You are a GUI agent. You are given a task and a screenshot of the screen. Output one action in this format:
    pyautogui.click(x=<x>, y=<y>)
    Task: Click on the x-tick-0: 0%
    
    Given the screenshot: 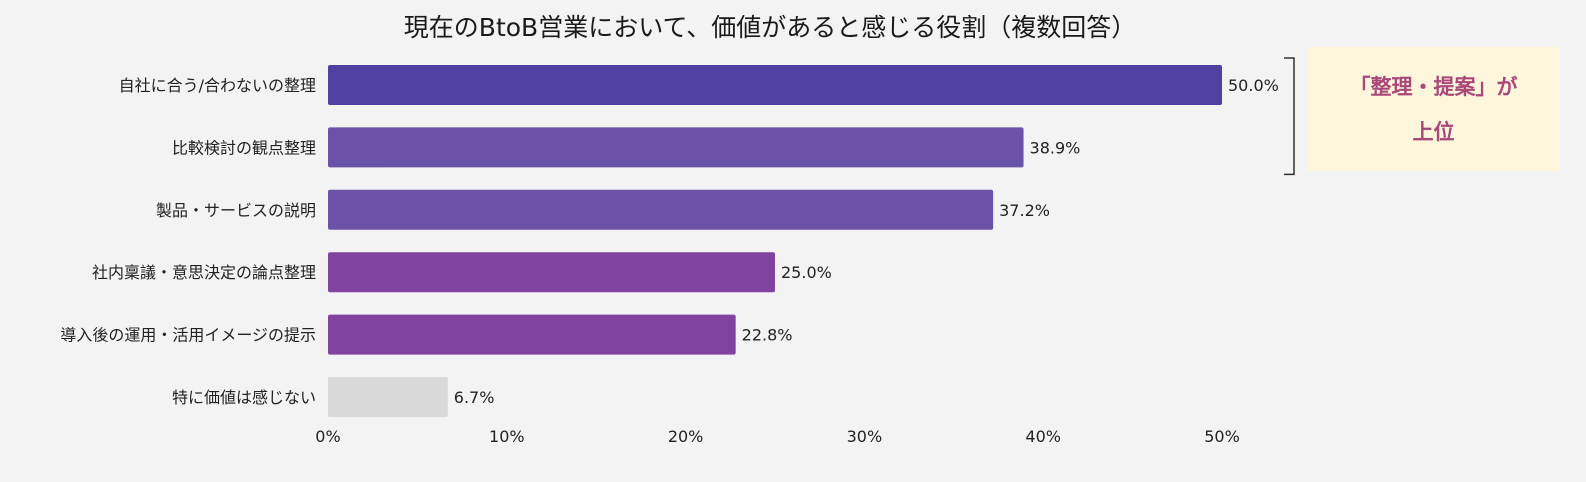 What is the action you would take?
    pyautogui.click(x=327, y=436)
    